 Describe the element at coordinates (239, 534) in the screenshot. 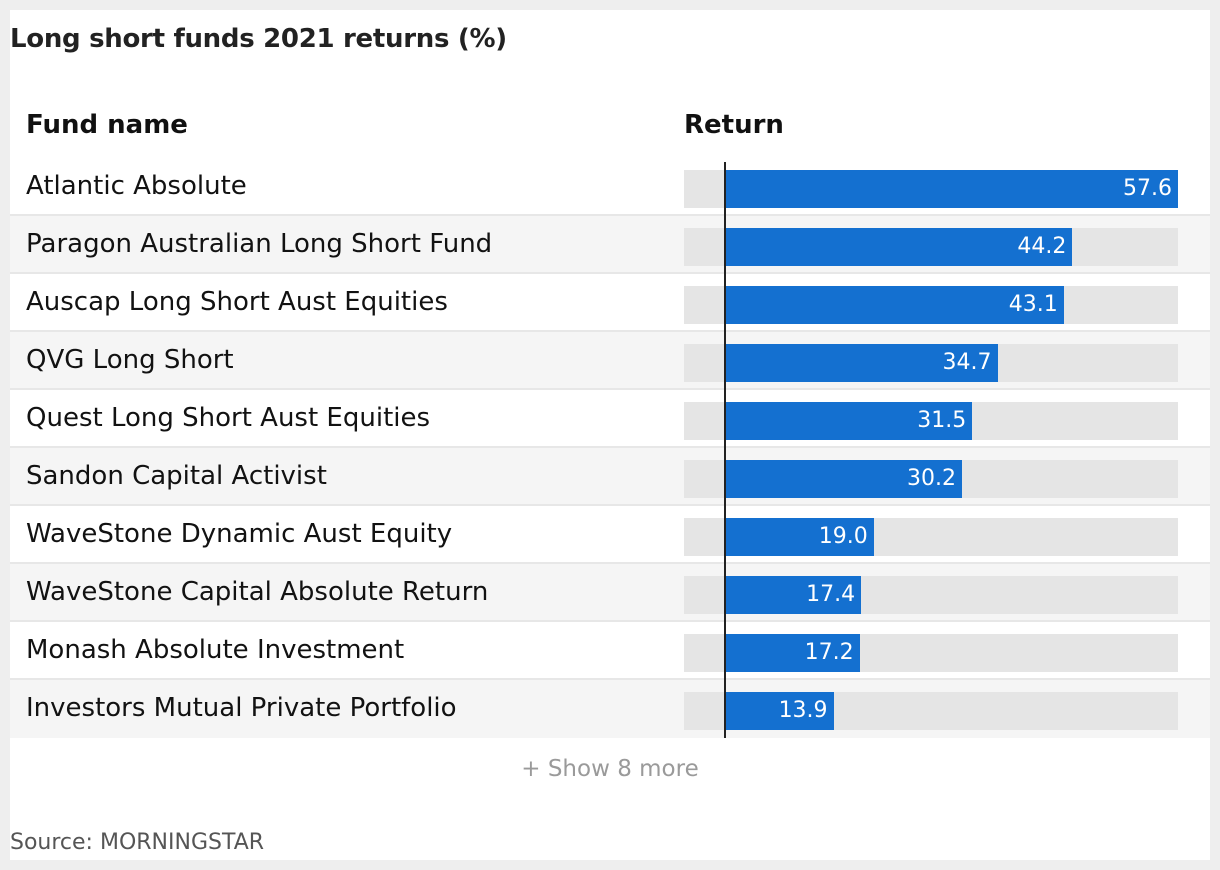

I see `fund-name: WaveStone Dynamic Aust Equity` at that location.